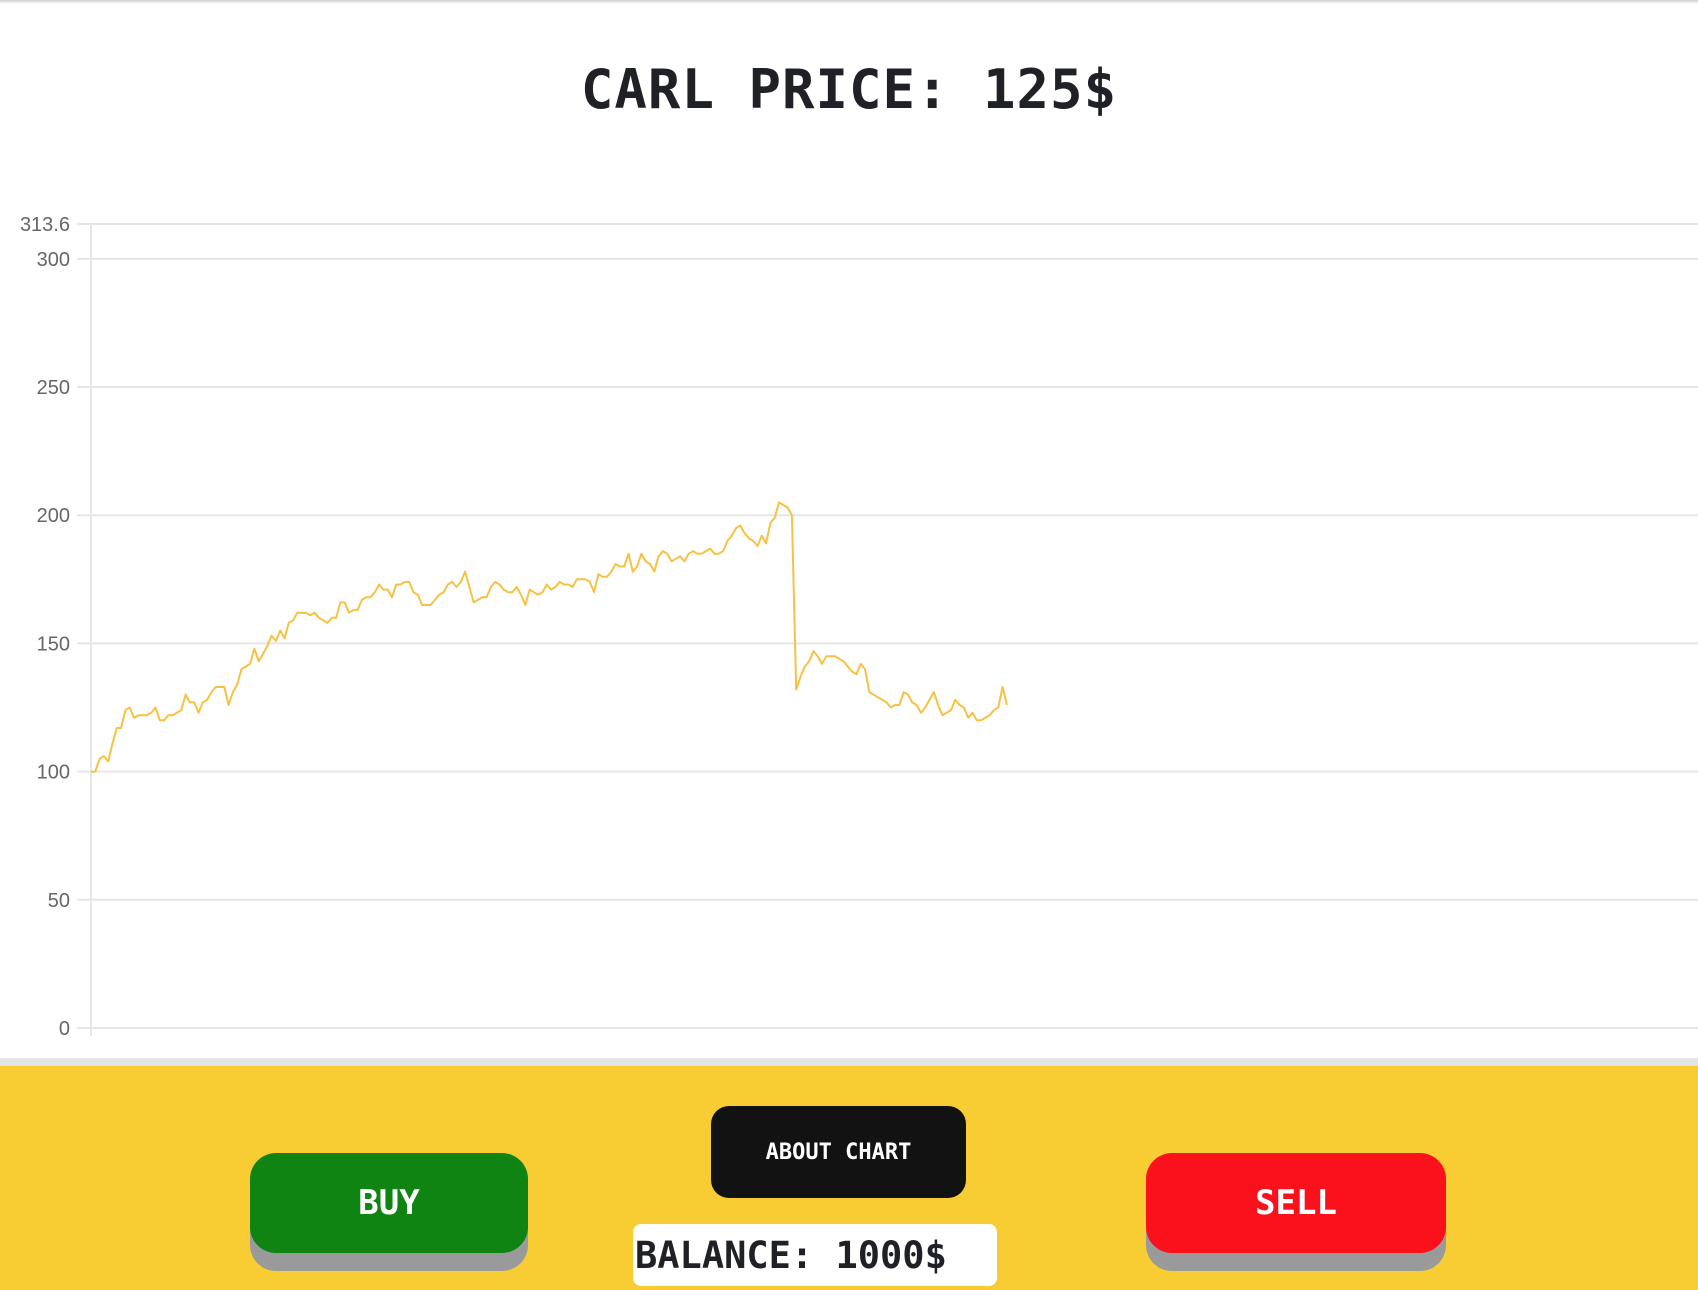  I want to click on buy-button: BUY, so click(389, 1203).